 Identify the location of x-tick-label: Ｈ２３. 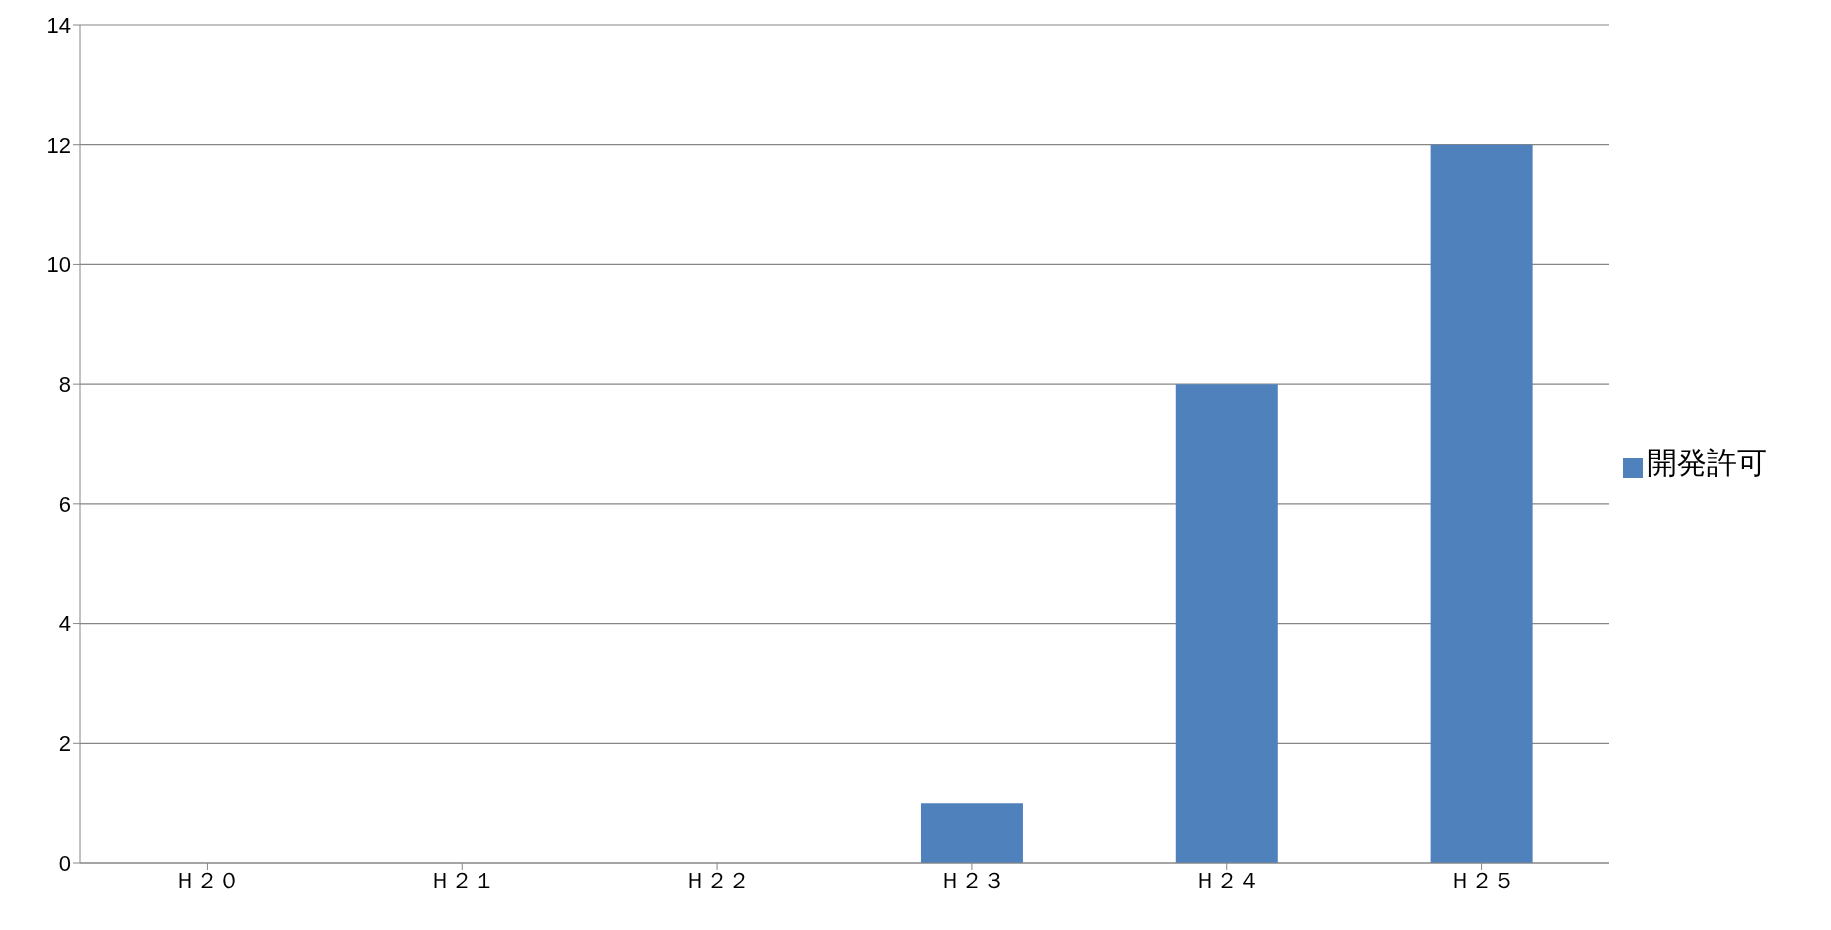
(971, 880).